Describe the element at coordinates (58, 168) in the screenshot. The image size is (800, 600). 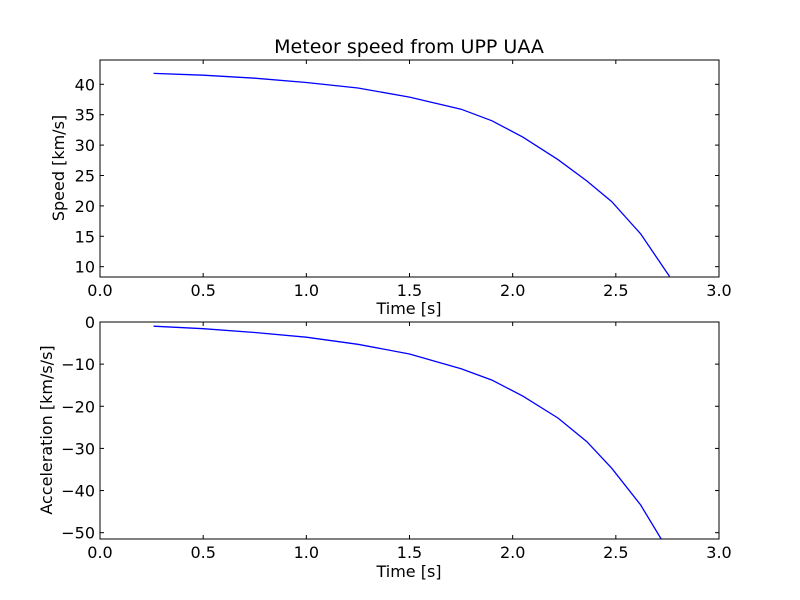
I see `speed-y-axis-label: Speed [km/s]` at that location.